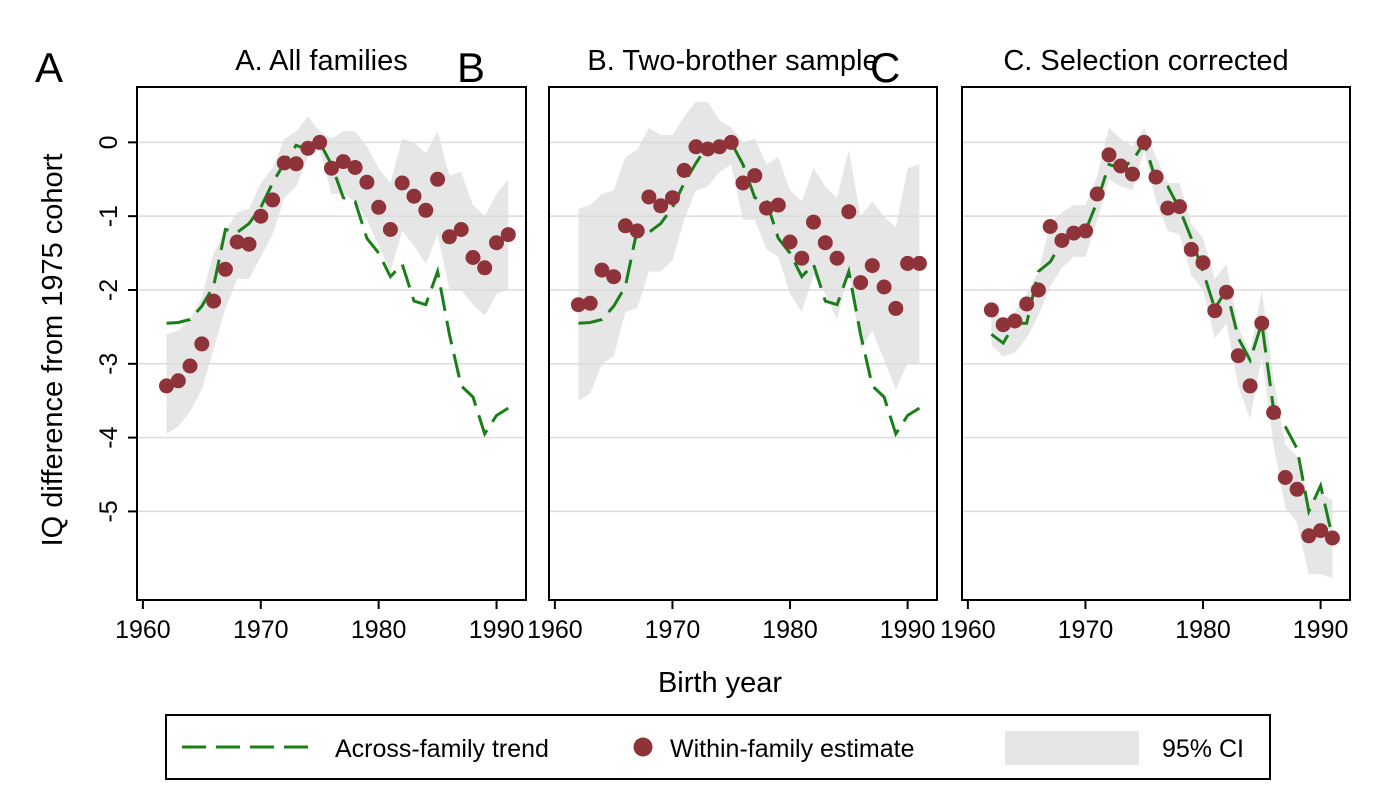 This screenshot has width=1384, height=798. What do you see at coordinates (49, 67) in the screenshot?
I see `panel-letter: A` at bounding box center [49, 67].